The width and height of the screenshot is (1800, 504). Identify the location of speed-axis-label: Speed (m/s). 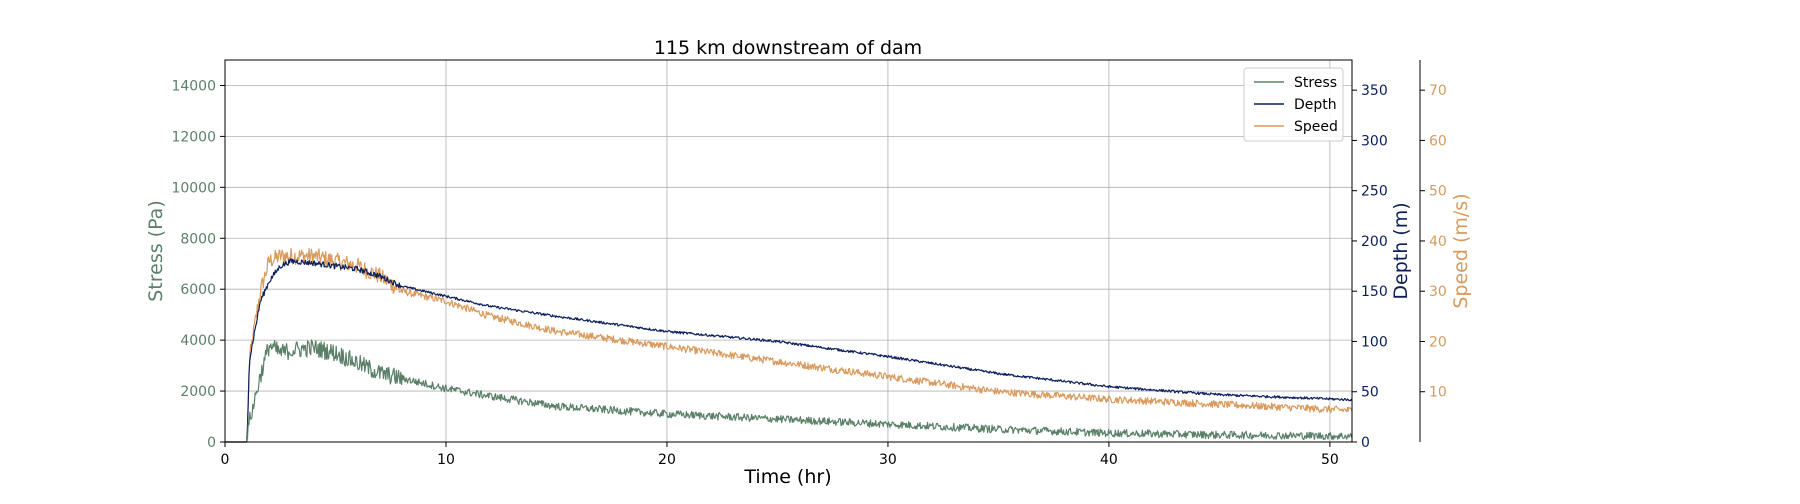
(1461, 250).